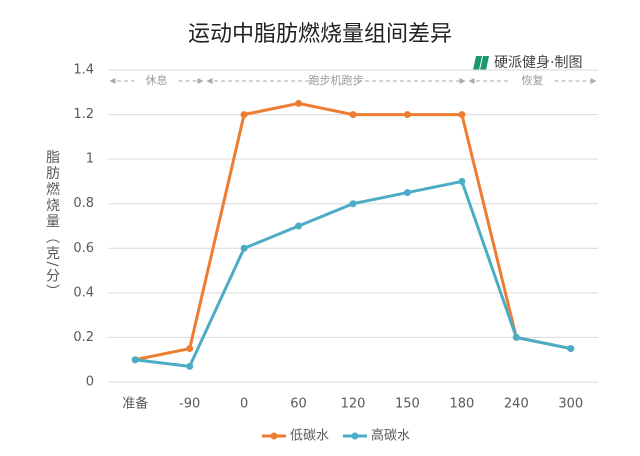  Describe the element at coordinates (83, 114) in the screenshot. I see `y-tick-label: 1.2` at that location.